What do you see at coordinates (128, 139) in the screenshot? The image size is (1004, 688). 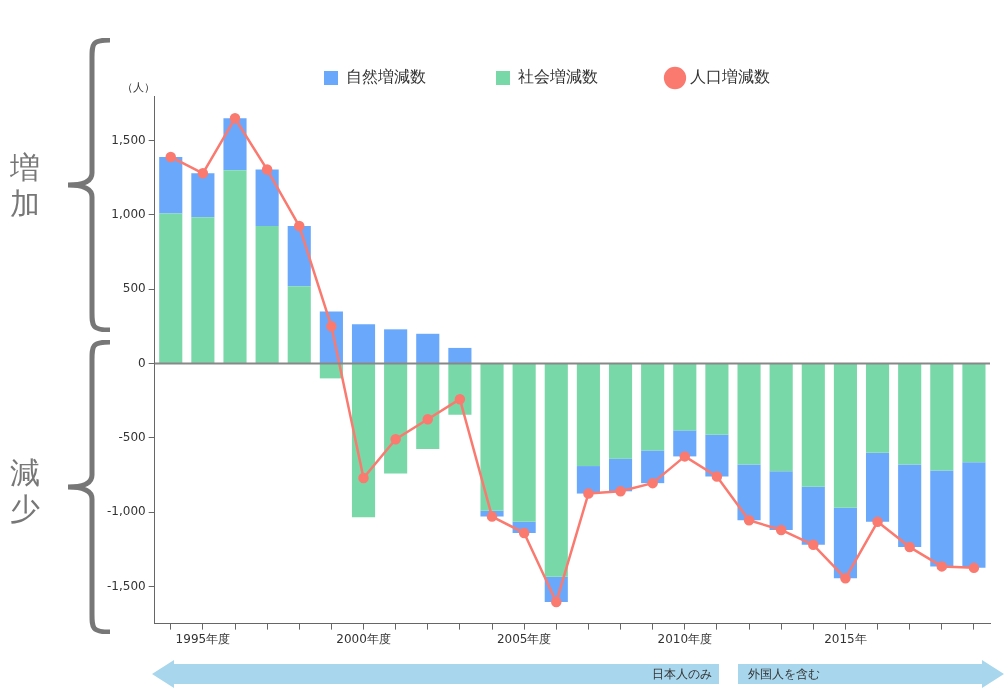 I see `y-tick-label: 1,500` at bounding box center [128, 139].